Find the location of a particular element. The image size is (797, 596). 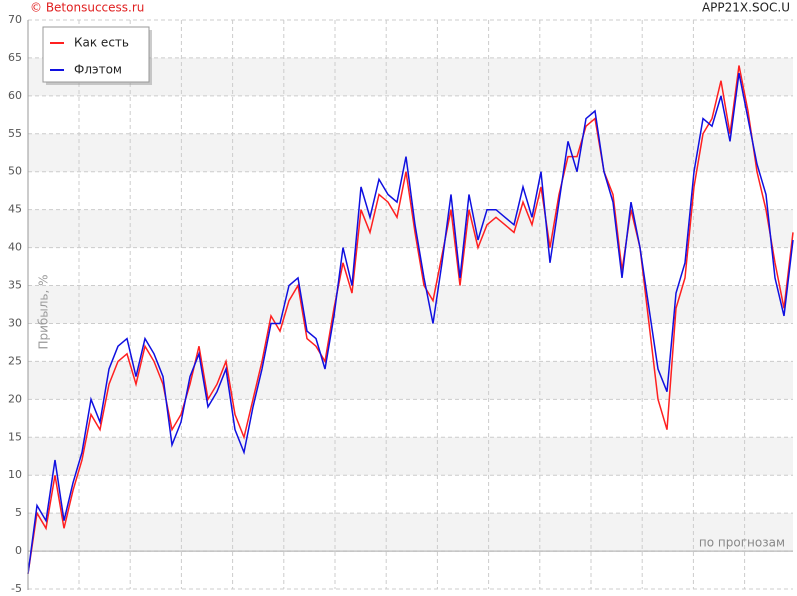

y-tick-label: 5 is located at coordinates (18, 512).